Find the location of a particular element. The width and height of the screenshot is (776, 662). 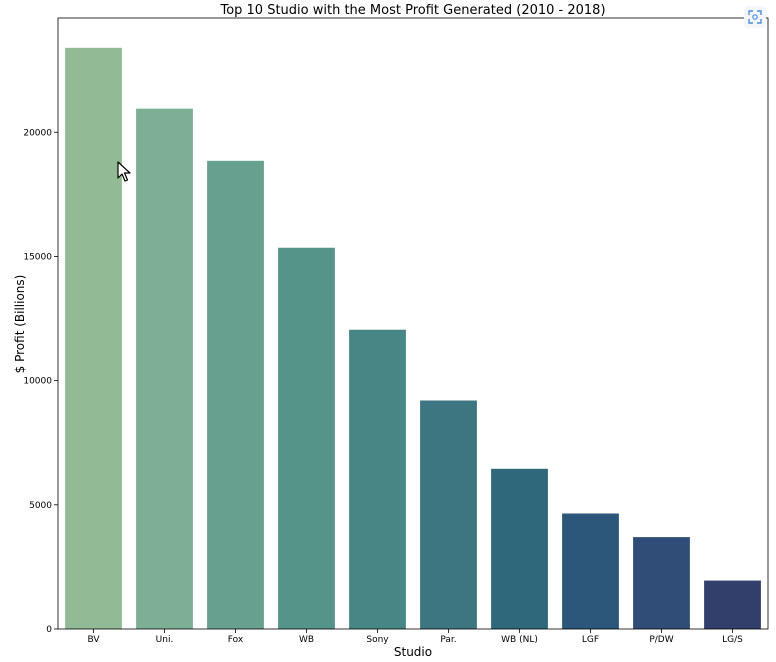

bar-p-dw is located at coordinates (661, 583).